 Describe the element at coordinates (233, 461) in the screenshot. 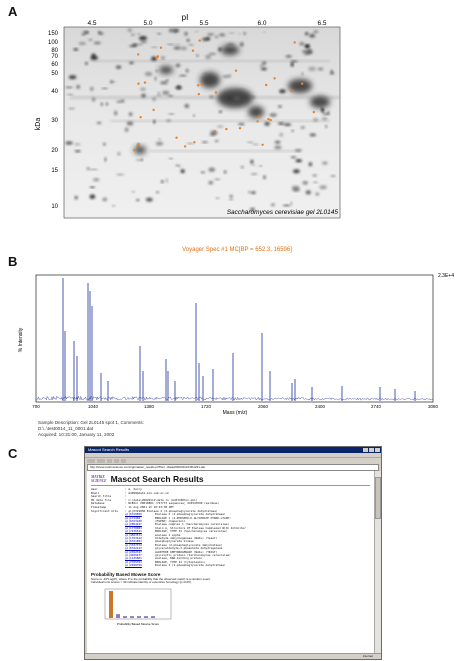

I see `toolbar` at that location.